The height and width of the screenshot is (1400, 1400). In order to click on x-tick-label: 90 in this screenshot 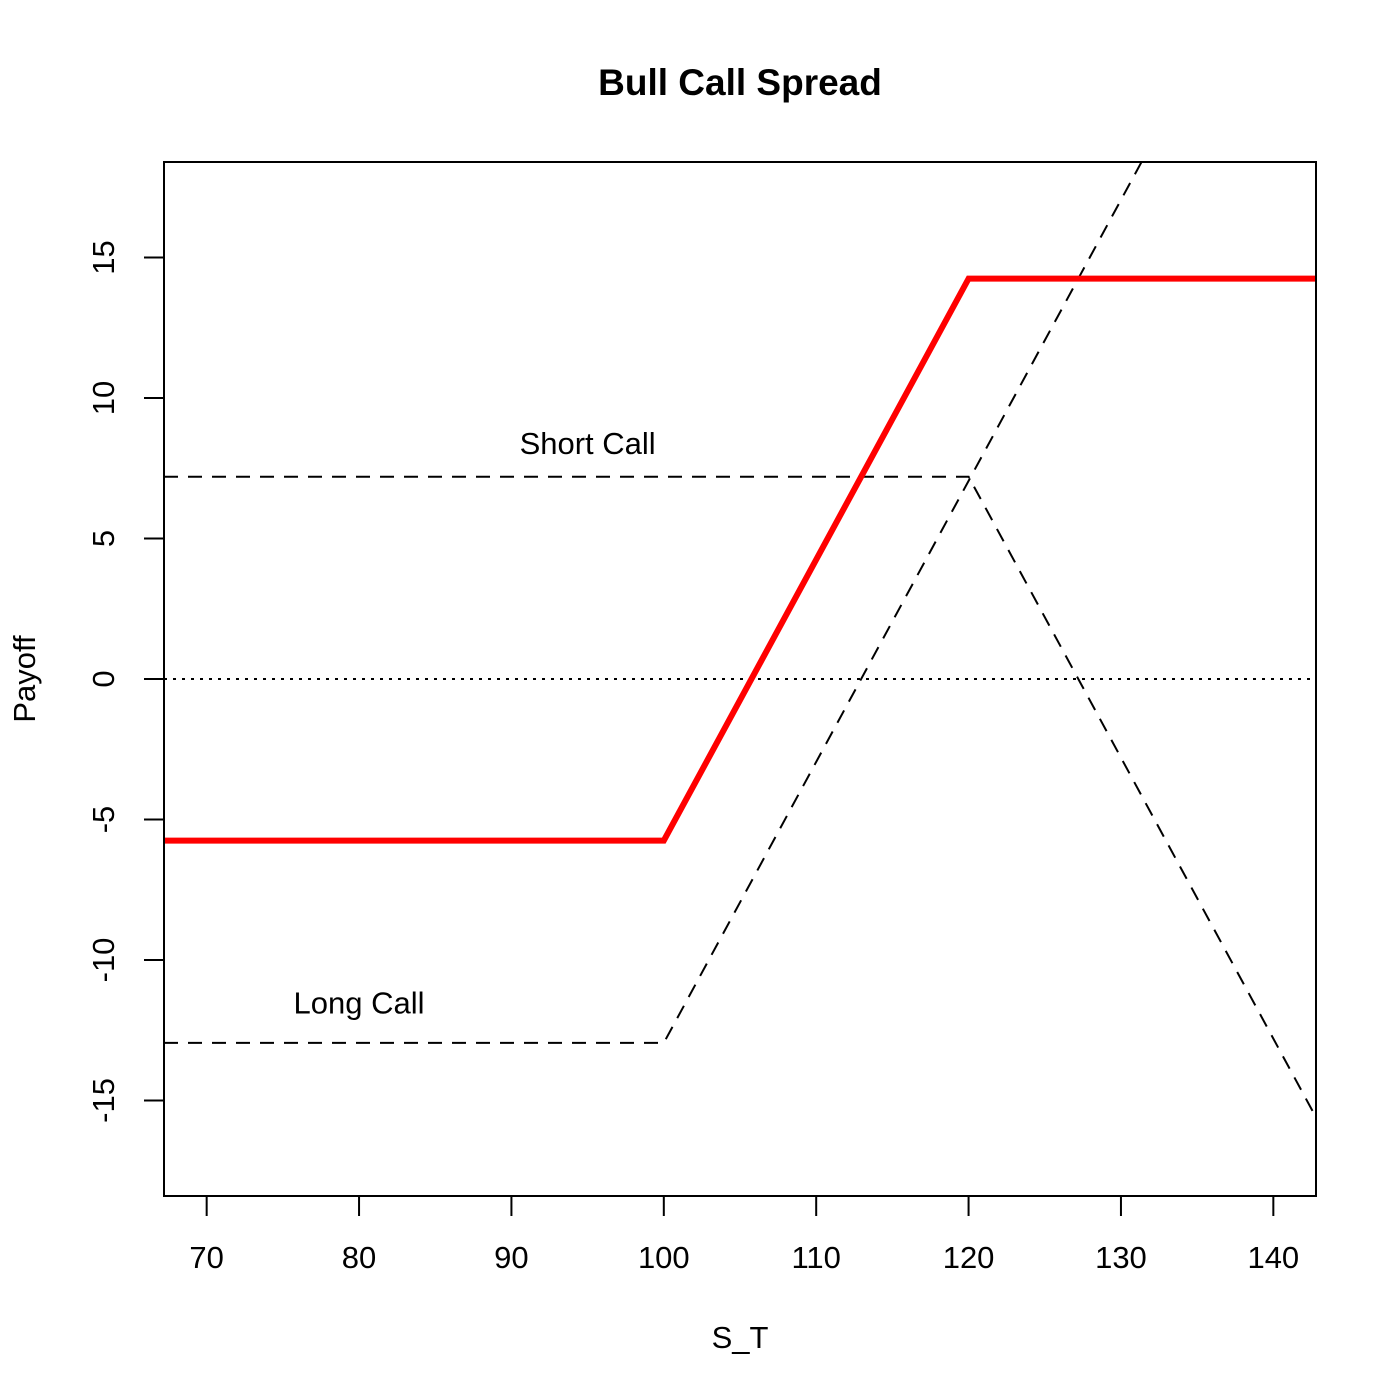, I will do `click(511, 1257)`.